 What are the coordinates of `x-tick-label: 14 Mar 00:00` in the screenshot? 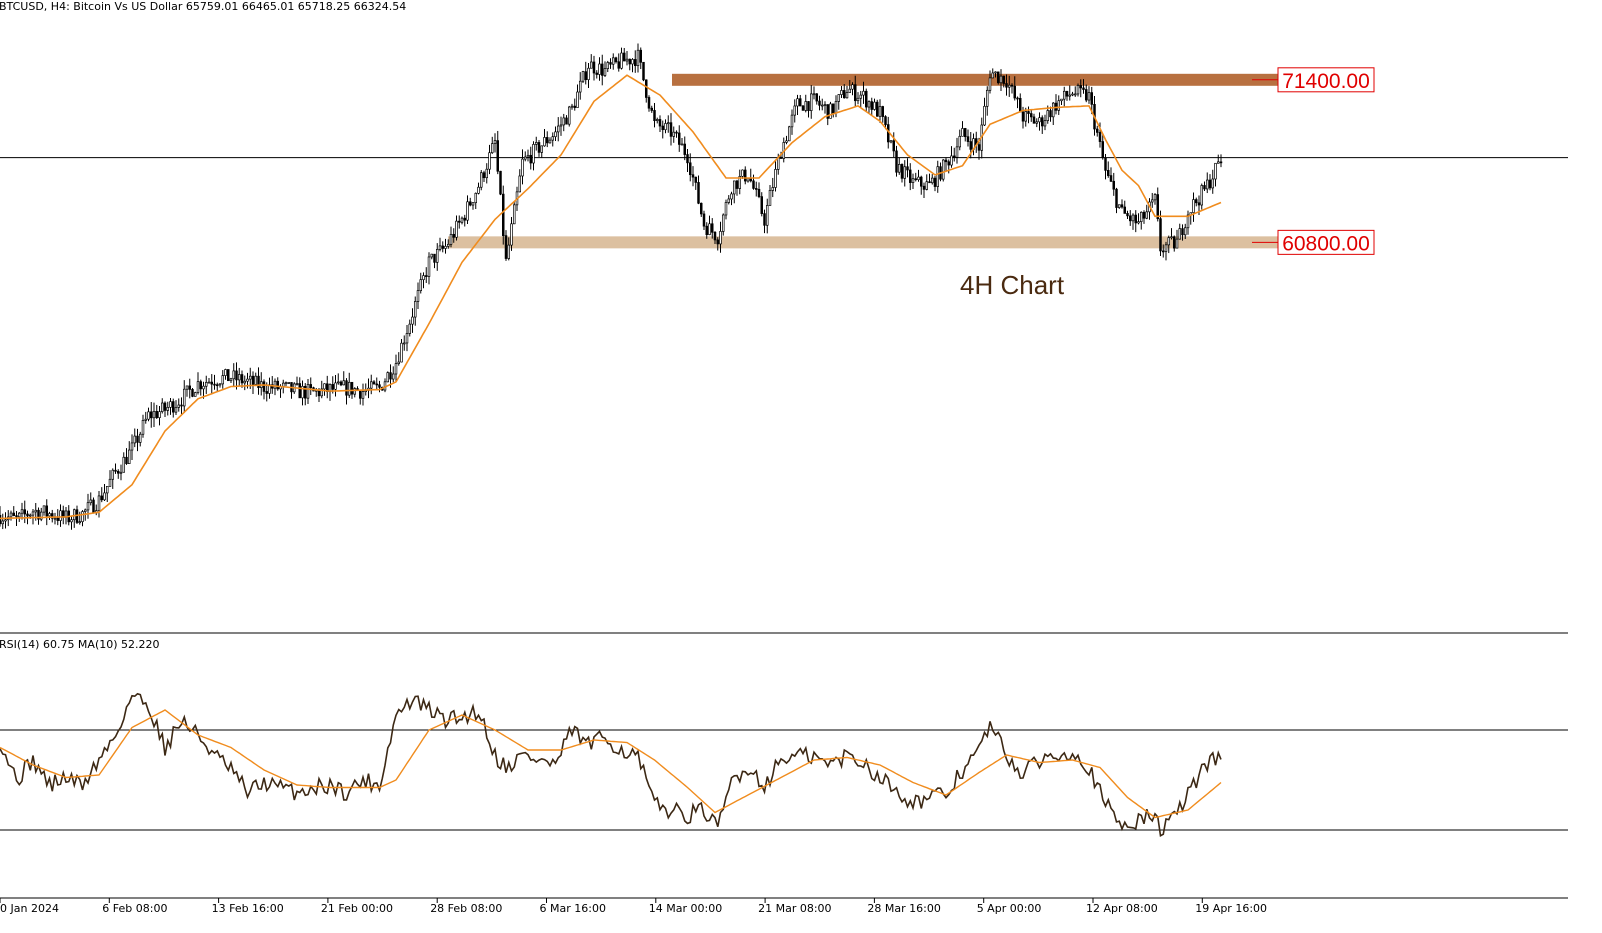 It's located at (685, 908).